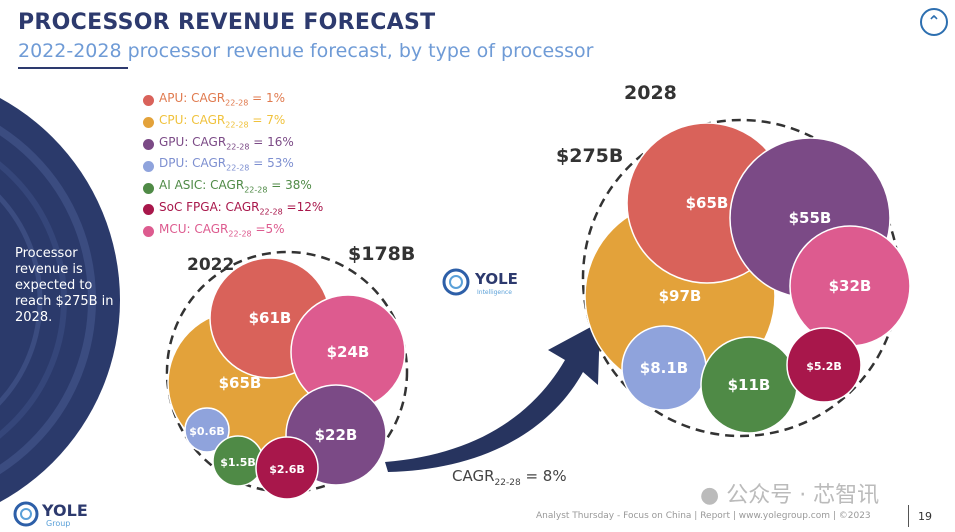 Image resolution: width=955 pixels, height=532 pixels. I want to click on overall-cagr: CAGR22-28 = 8%, so click(509, 477).